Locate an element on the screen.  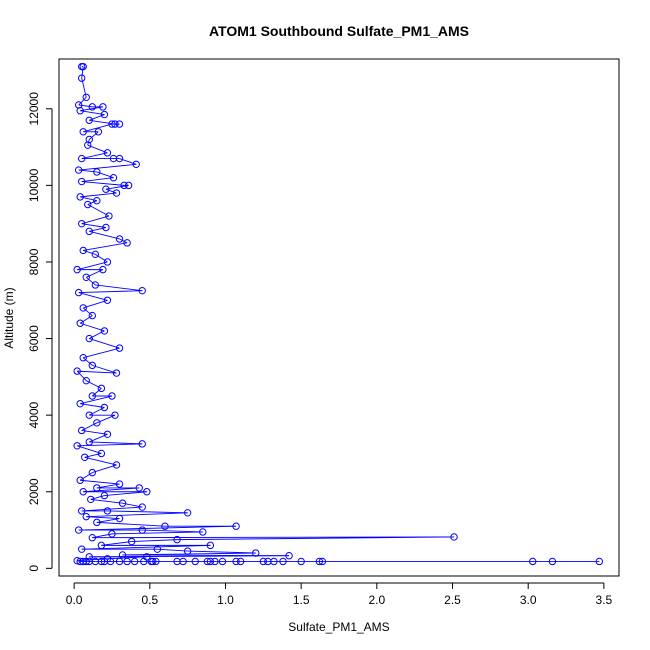
y-tick-label: 2000 is located at coordinates (34, 491).